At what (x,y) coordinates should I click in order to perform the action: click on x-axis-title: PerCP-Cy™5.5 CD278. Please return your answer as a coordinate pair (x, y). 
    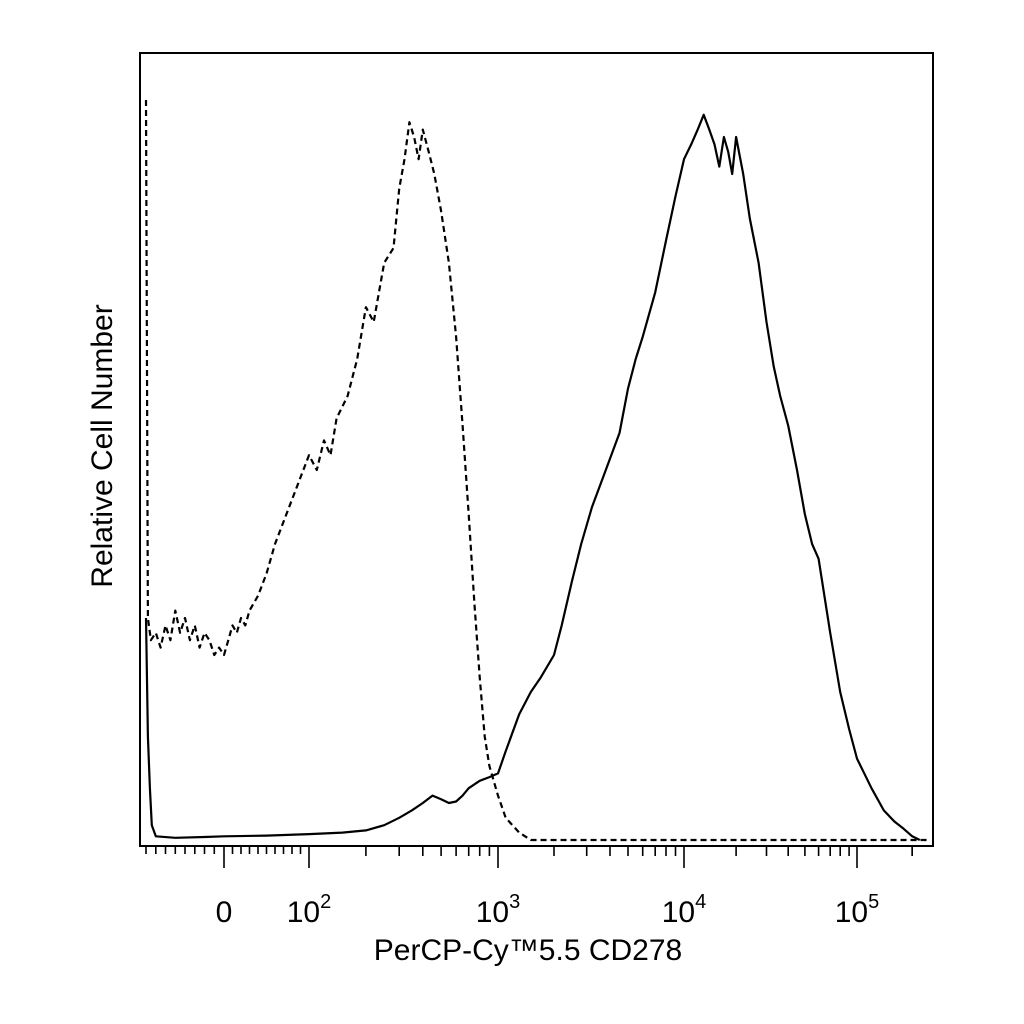
    Looking at the image, I should click on (528, 950).